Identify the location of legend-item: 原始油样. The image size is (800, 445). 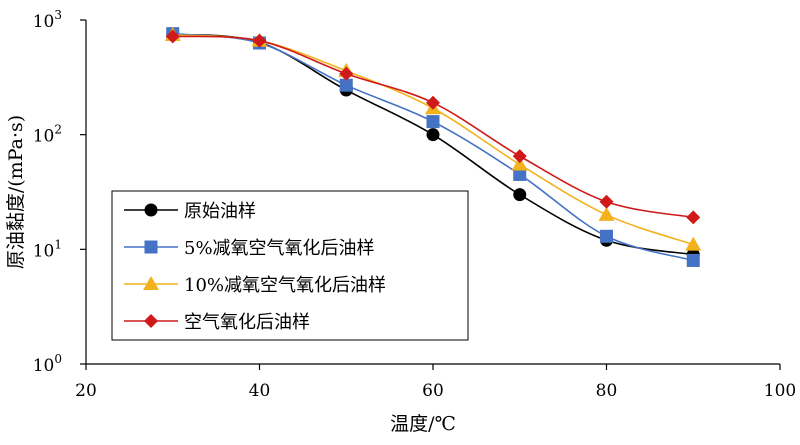
(190, 211).